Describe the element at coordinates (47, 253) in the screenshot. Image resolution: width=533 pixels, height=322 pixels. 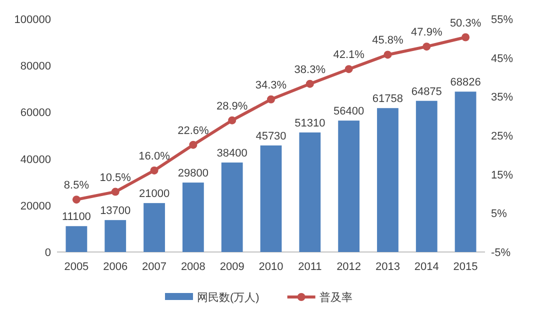
I see `y-tick-label: 0` at that location.